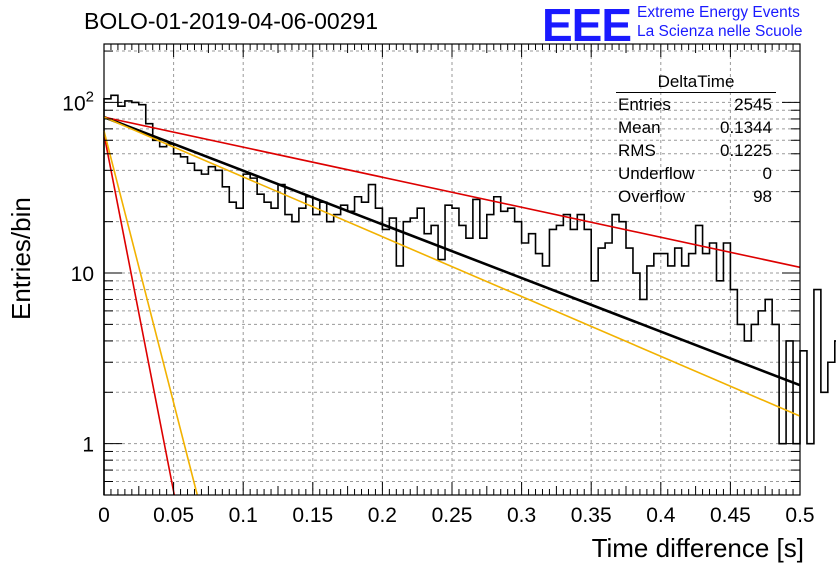 The width and height of the screenshot is (836, 572). What do you see at coordinates (720, 31) in the screenshot?
I see `logo-line-2: La Scienza nelle Scuole` at bounding box center [720, 31].